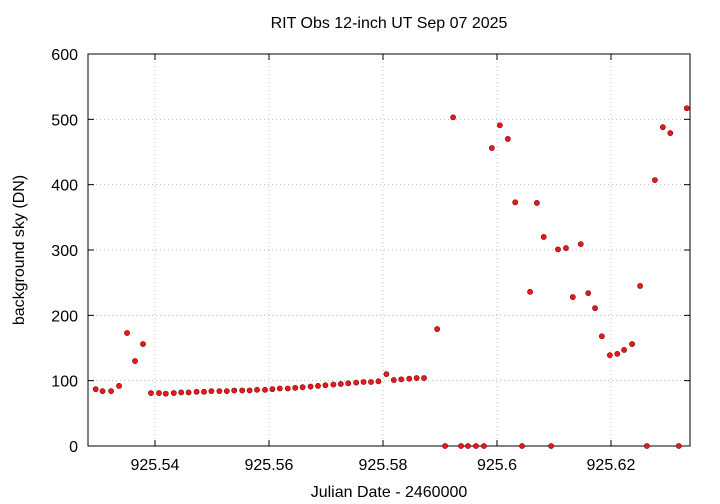  What do you see at coordinates (64, 316) in the screenshot?
I see `y-tick-label: 200` at bounding box center [64, 316].